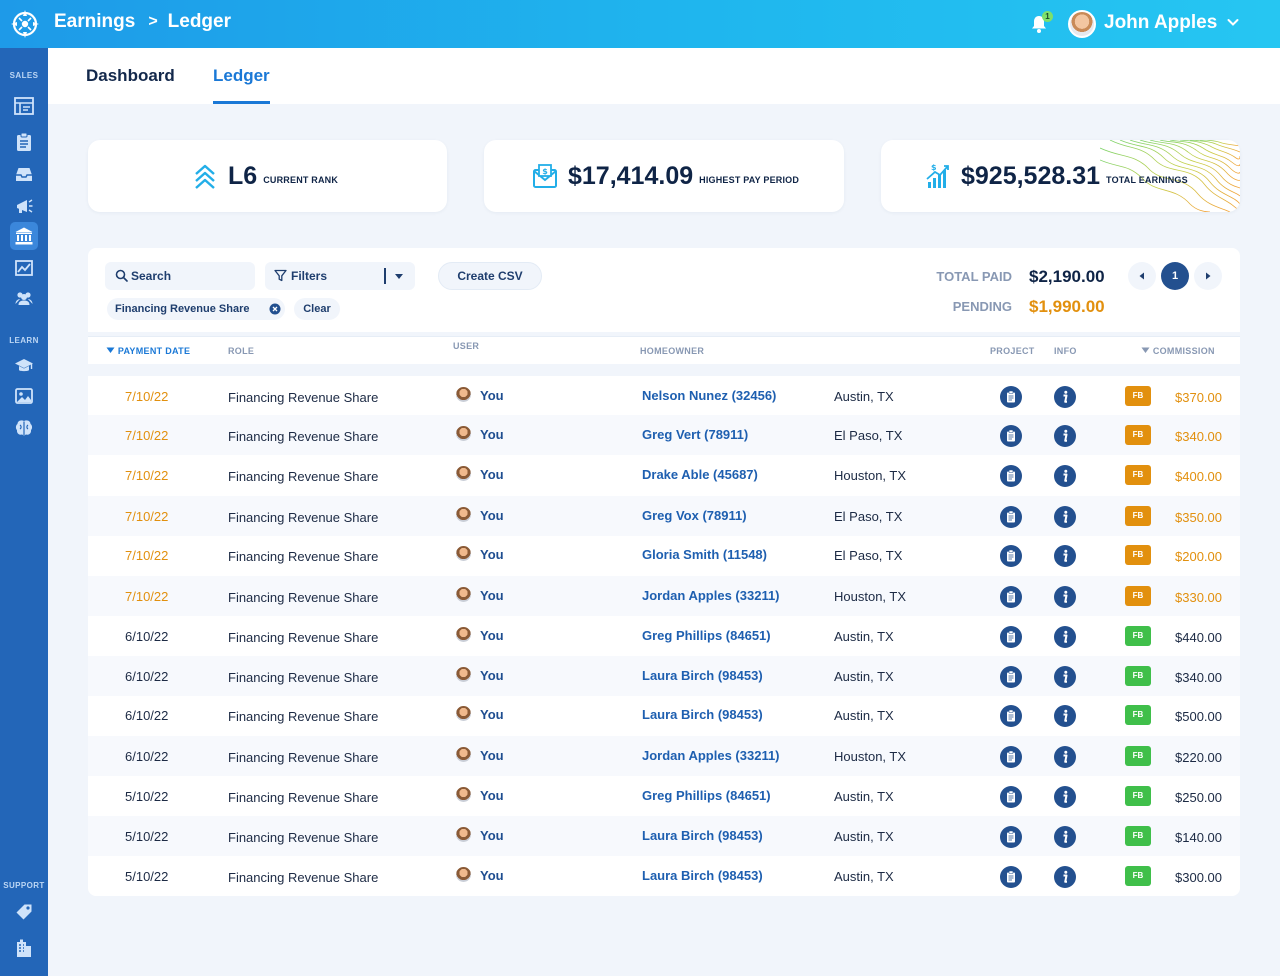  I want to click on homeowner-link: Drake Able (45687), so click(700, 474).